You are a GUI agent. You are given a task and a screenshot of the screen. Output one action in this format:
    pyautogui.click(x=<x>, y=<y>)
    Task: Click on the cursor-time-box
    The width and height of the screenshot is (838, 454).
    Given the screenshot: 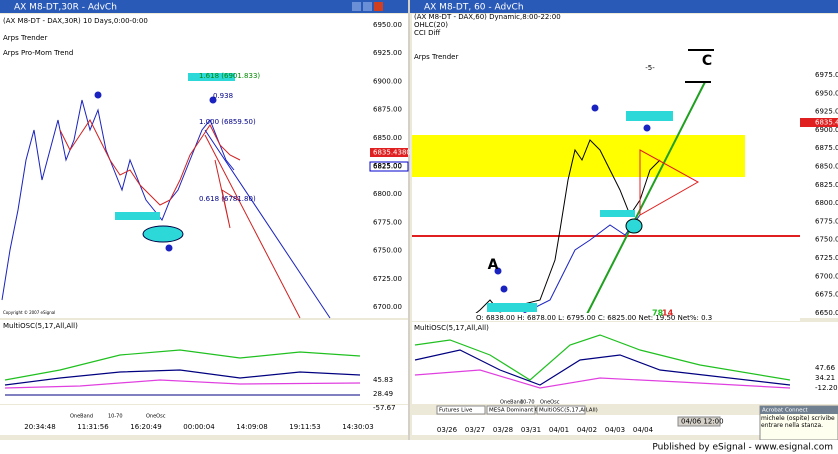 What is the action you would take?
    pyautogui.click(x=699, y=421)
    